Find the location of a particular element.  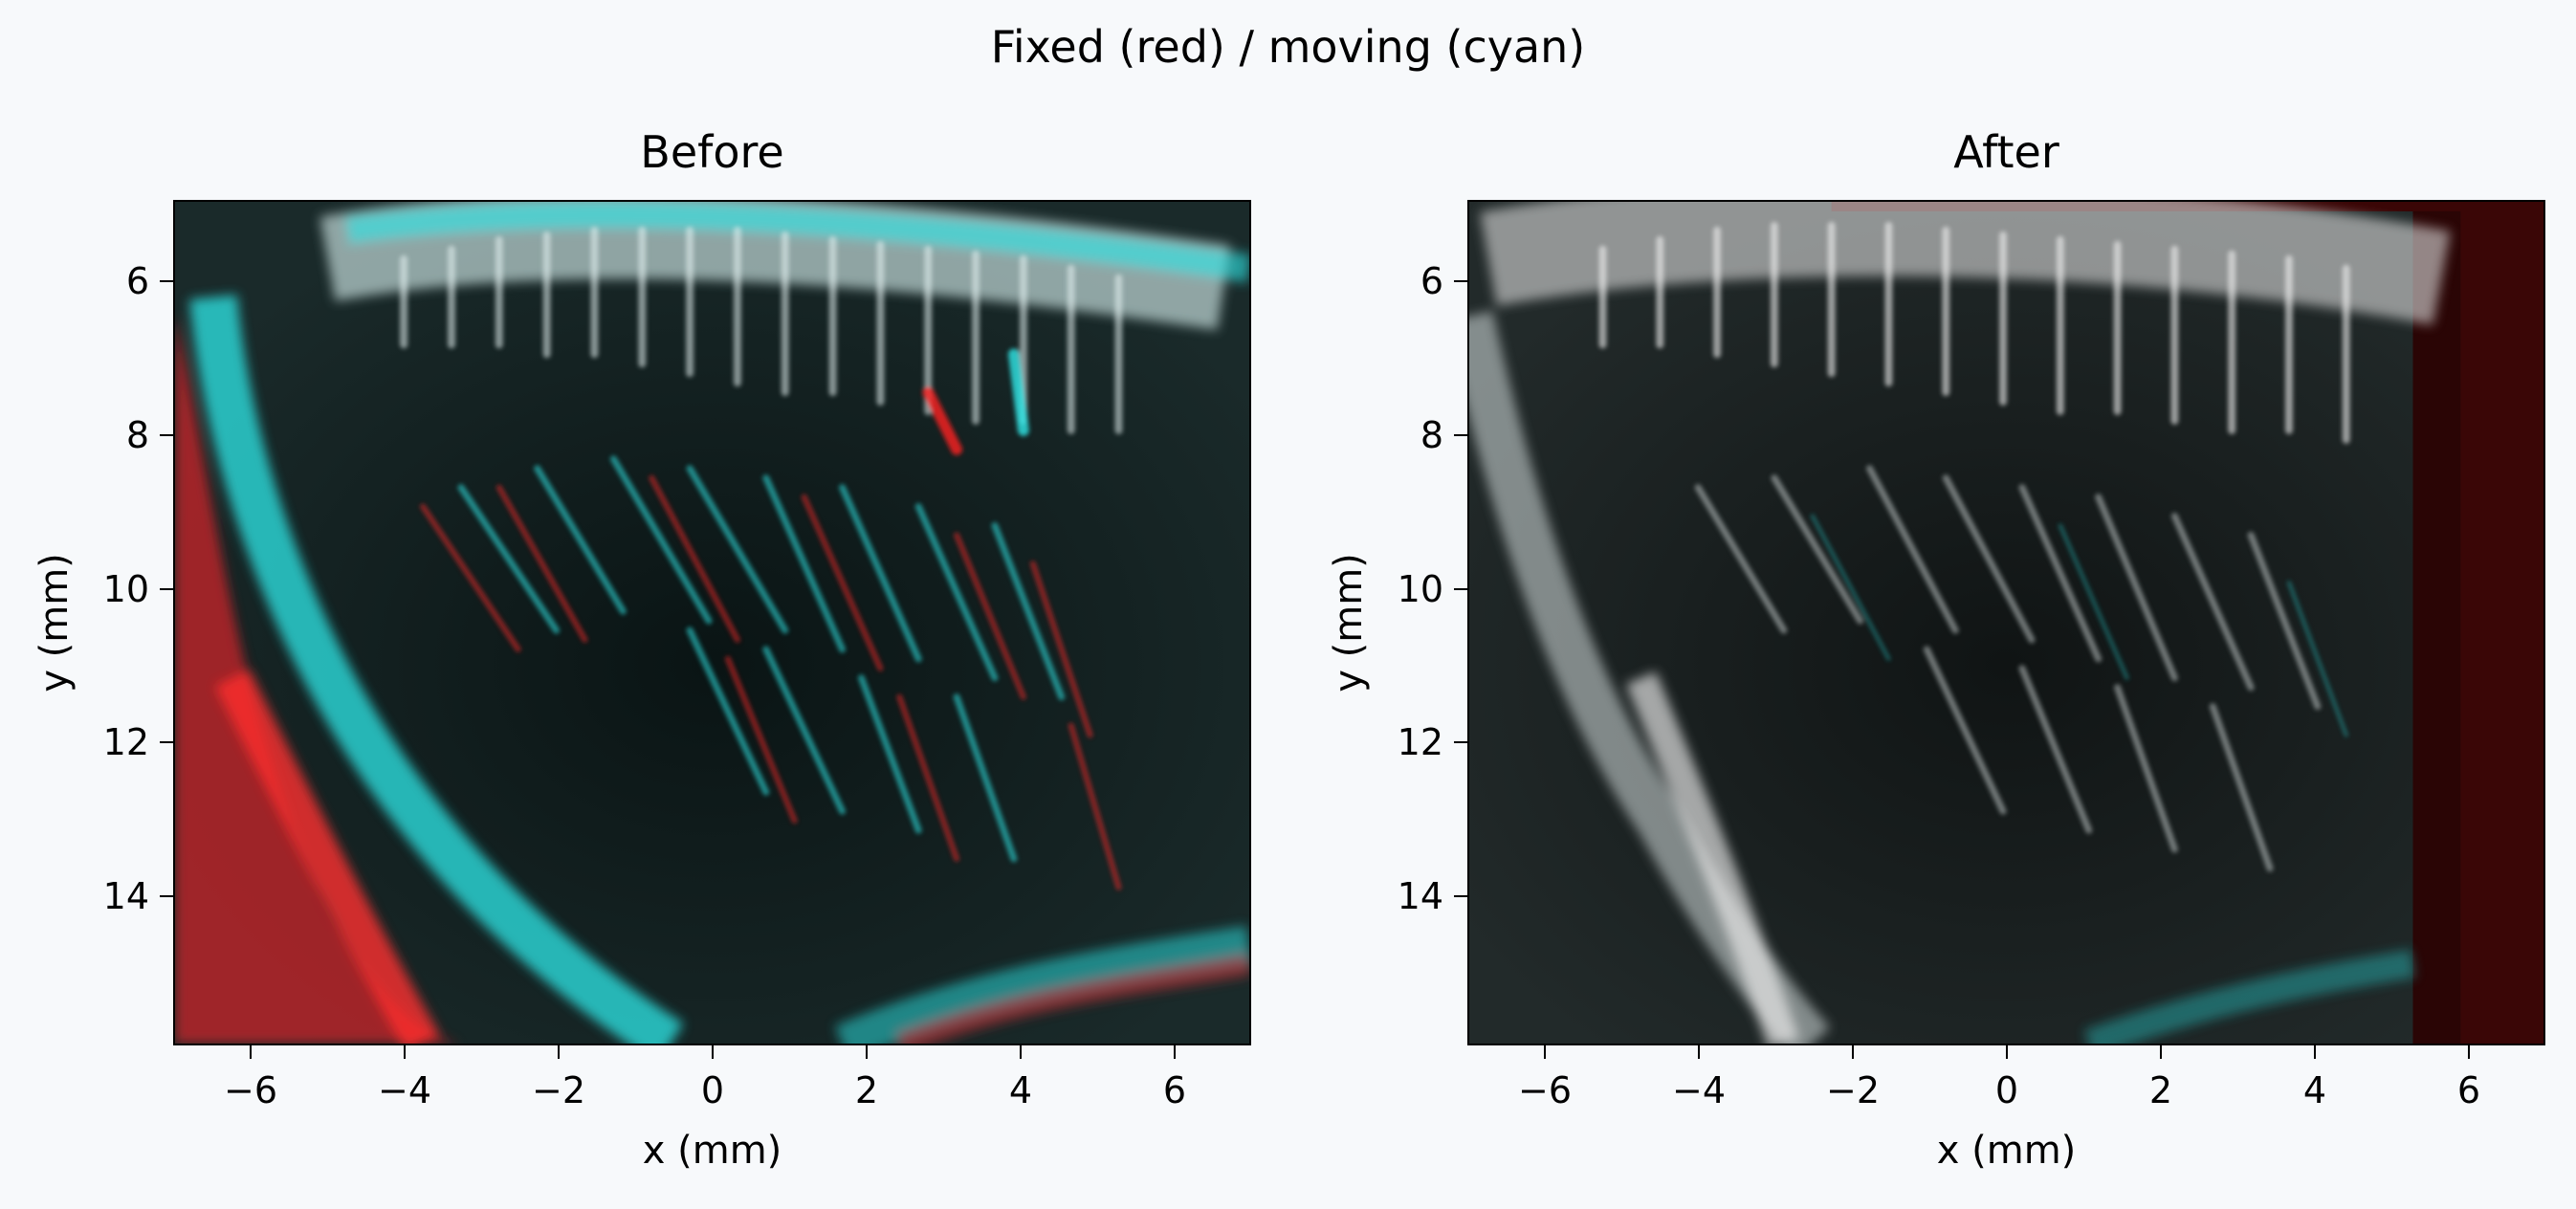

figure-title: Fixed (red) / moving (cyan) is located at coordinates (1288, 47).